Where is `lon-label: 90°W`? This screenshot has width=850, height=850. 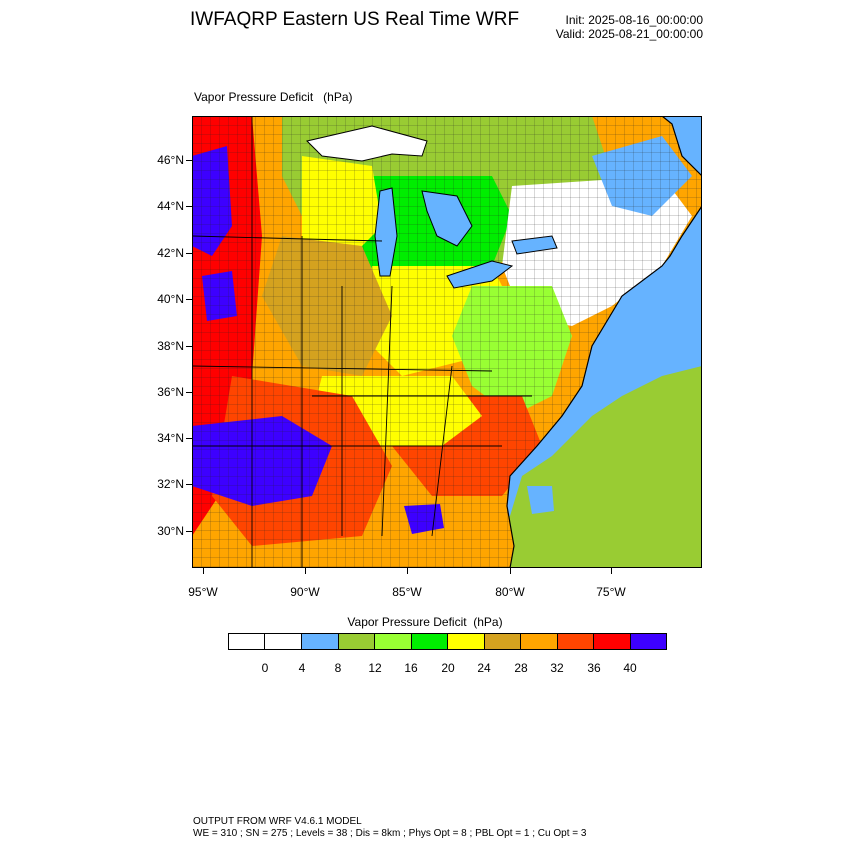 lon-label: 90°W is located at coordinates (305, 592).